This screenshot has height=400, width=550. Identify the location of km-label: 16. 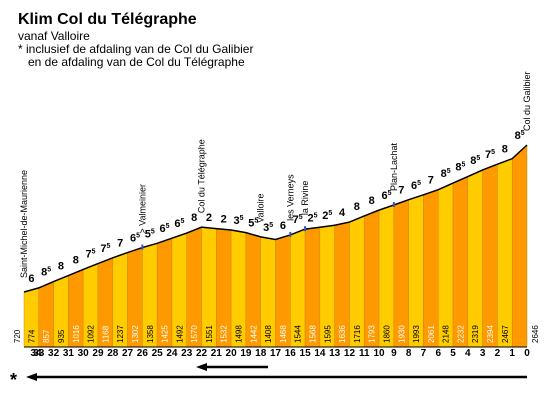
(291, 353).